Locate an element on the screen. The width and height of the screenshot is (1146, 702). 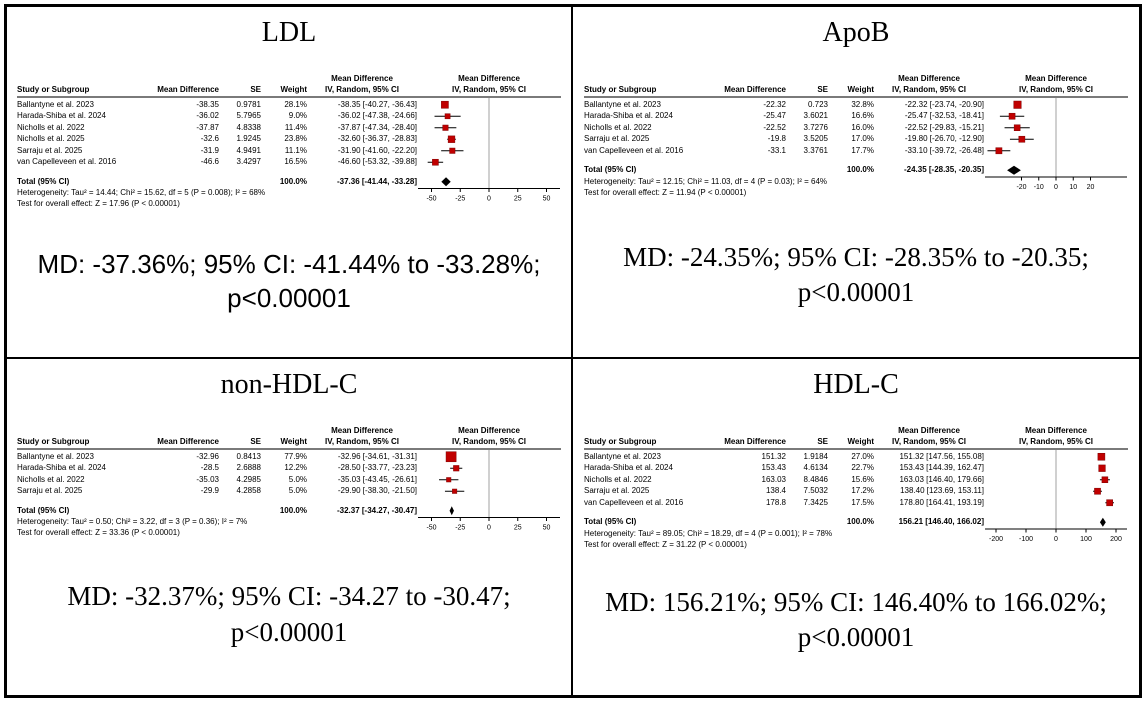
study-mean-difference: 138.4 is located at coordinates (775, 491).